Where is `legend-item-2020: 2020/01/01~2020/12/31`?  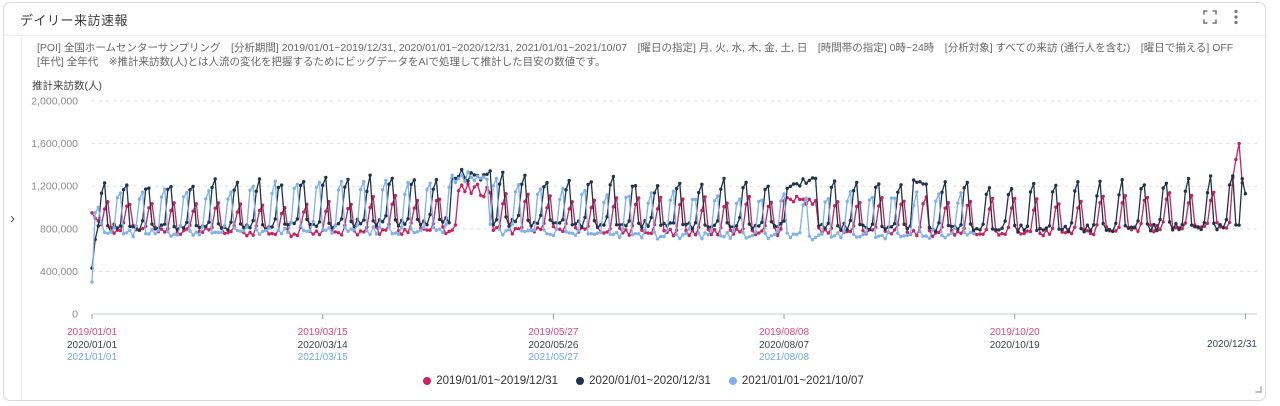
legend-item-2020: 2020/01/01~2020/12/31 is located at coordinates (643, 381).